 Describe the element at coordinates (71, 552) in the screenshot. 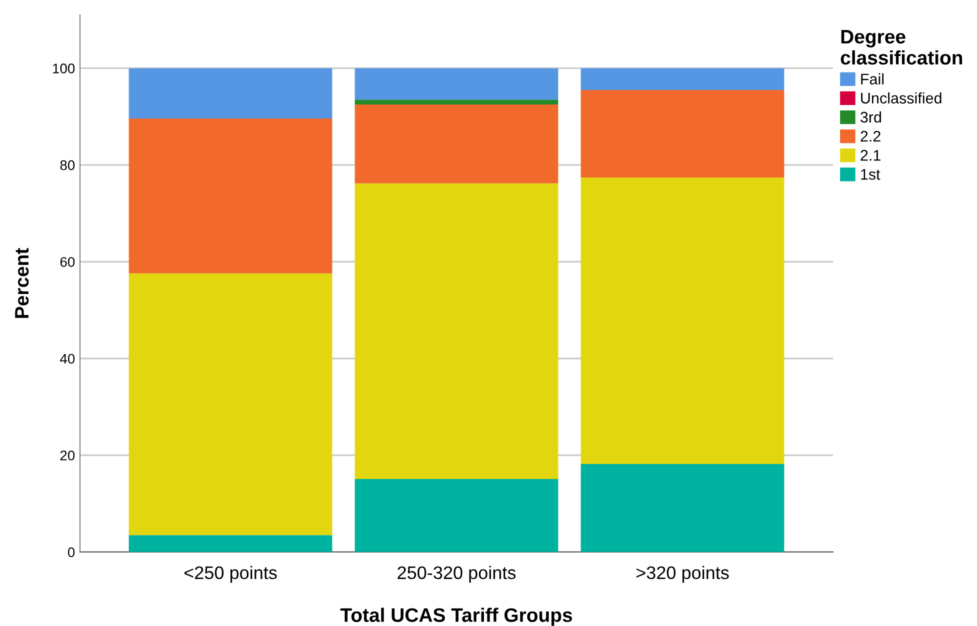

I see `y-tick-label: 0` at that location.